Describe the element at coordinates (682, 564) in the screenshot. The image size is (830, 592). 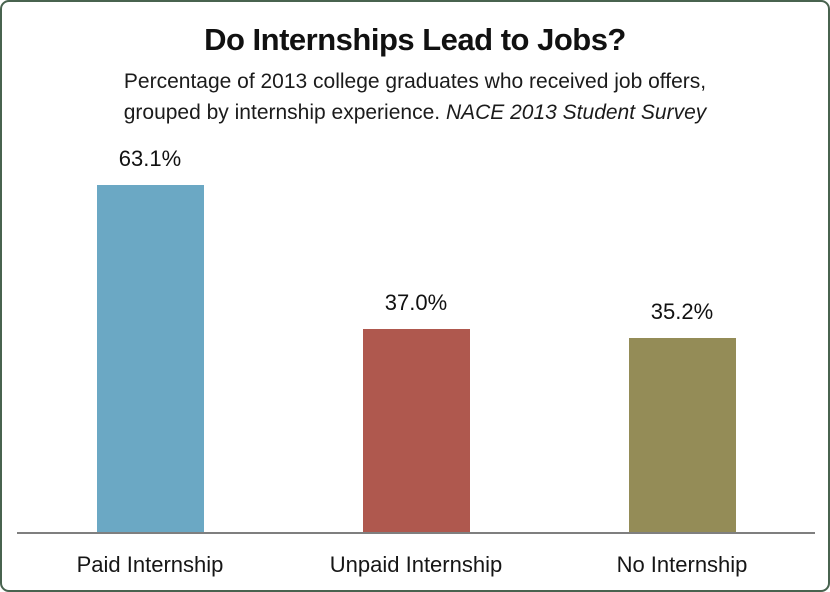
I see `category-label: No Internship` at that location.